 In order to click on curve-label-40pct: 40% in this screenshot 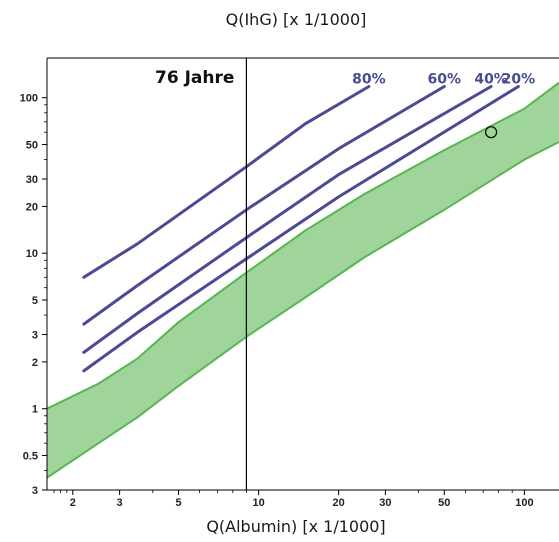, I will do `click(491, 80)`.